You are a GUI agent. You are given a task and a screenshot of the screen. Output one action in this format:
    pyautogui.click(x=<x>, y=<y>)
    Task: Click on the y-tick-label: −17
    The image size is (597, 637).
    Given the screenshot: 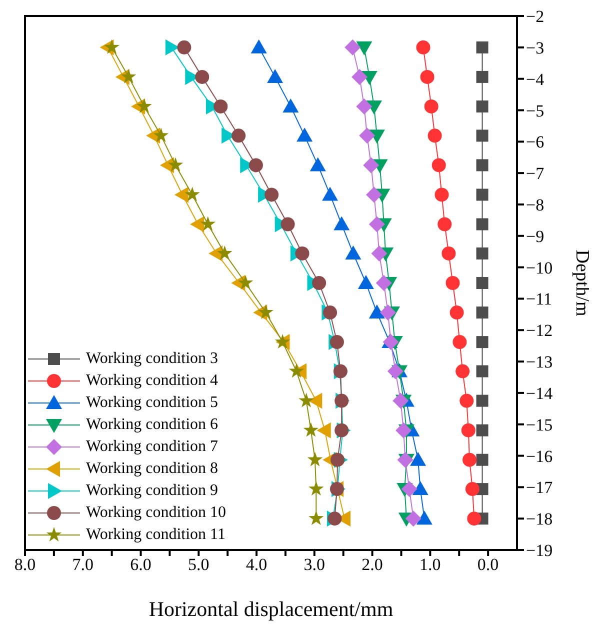 What is the action you would take?
    pyautogui.click(x=540, y=488)
    